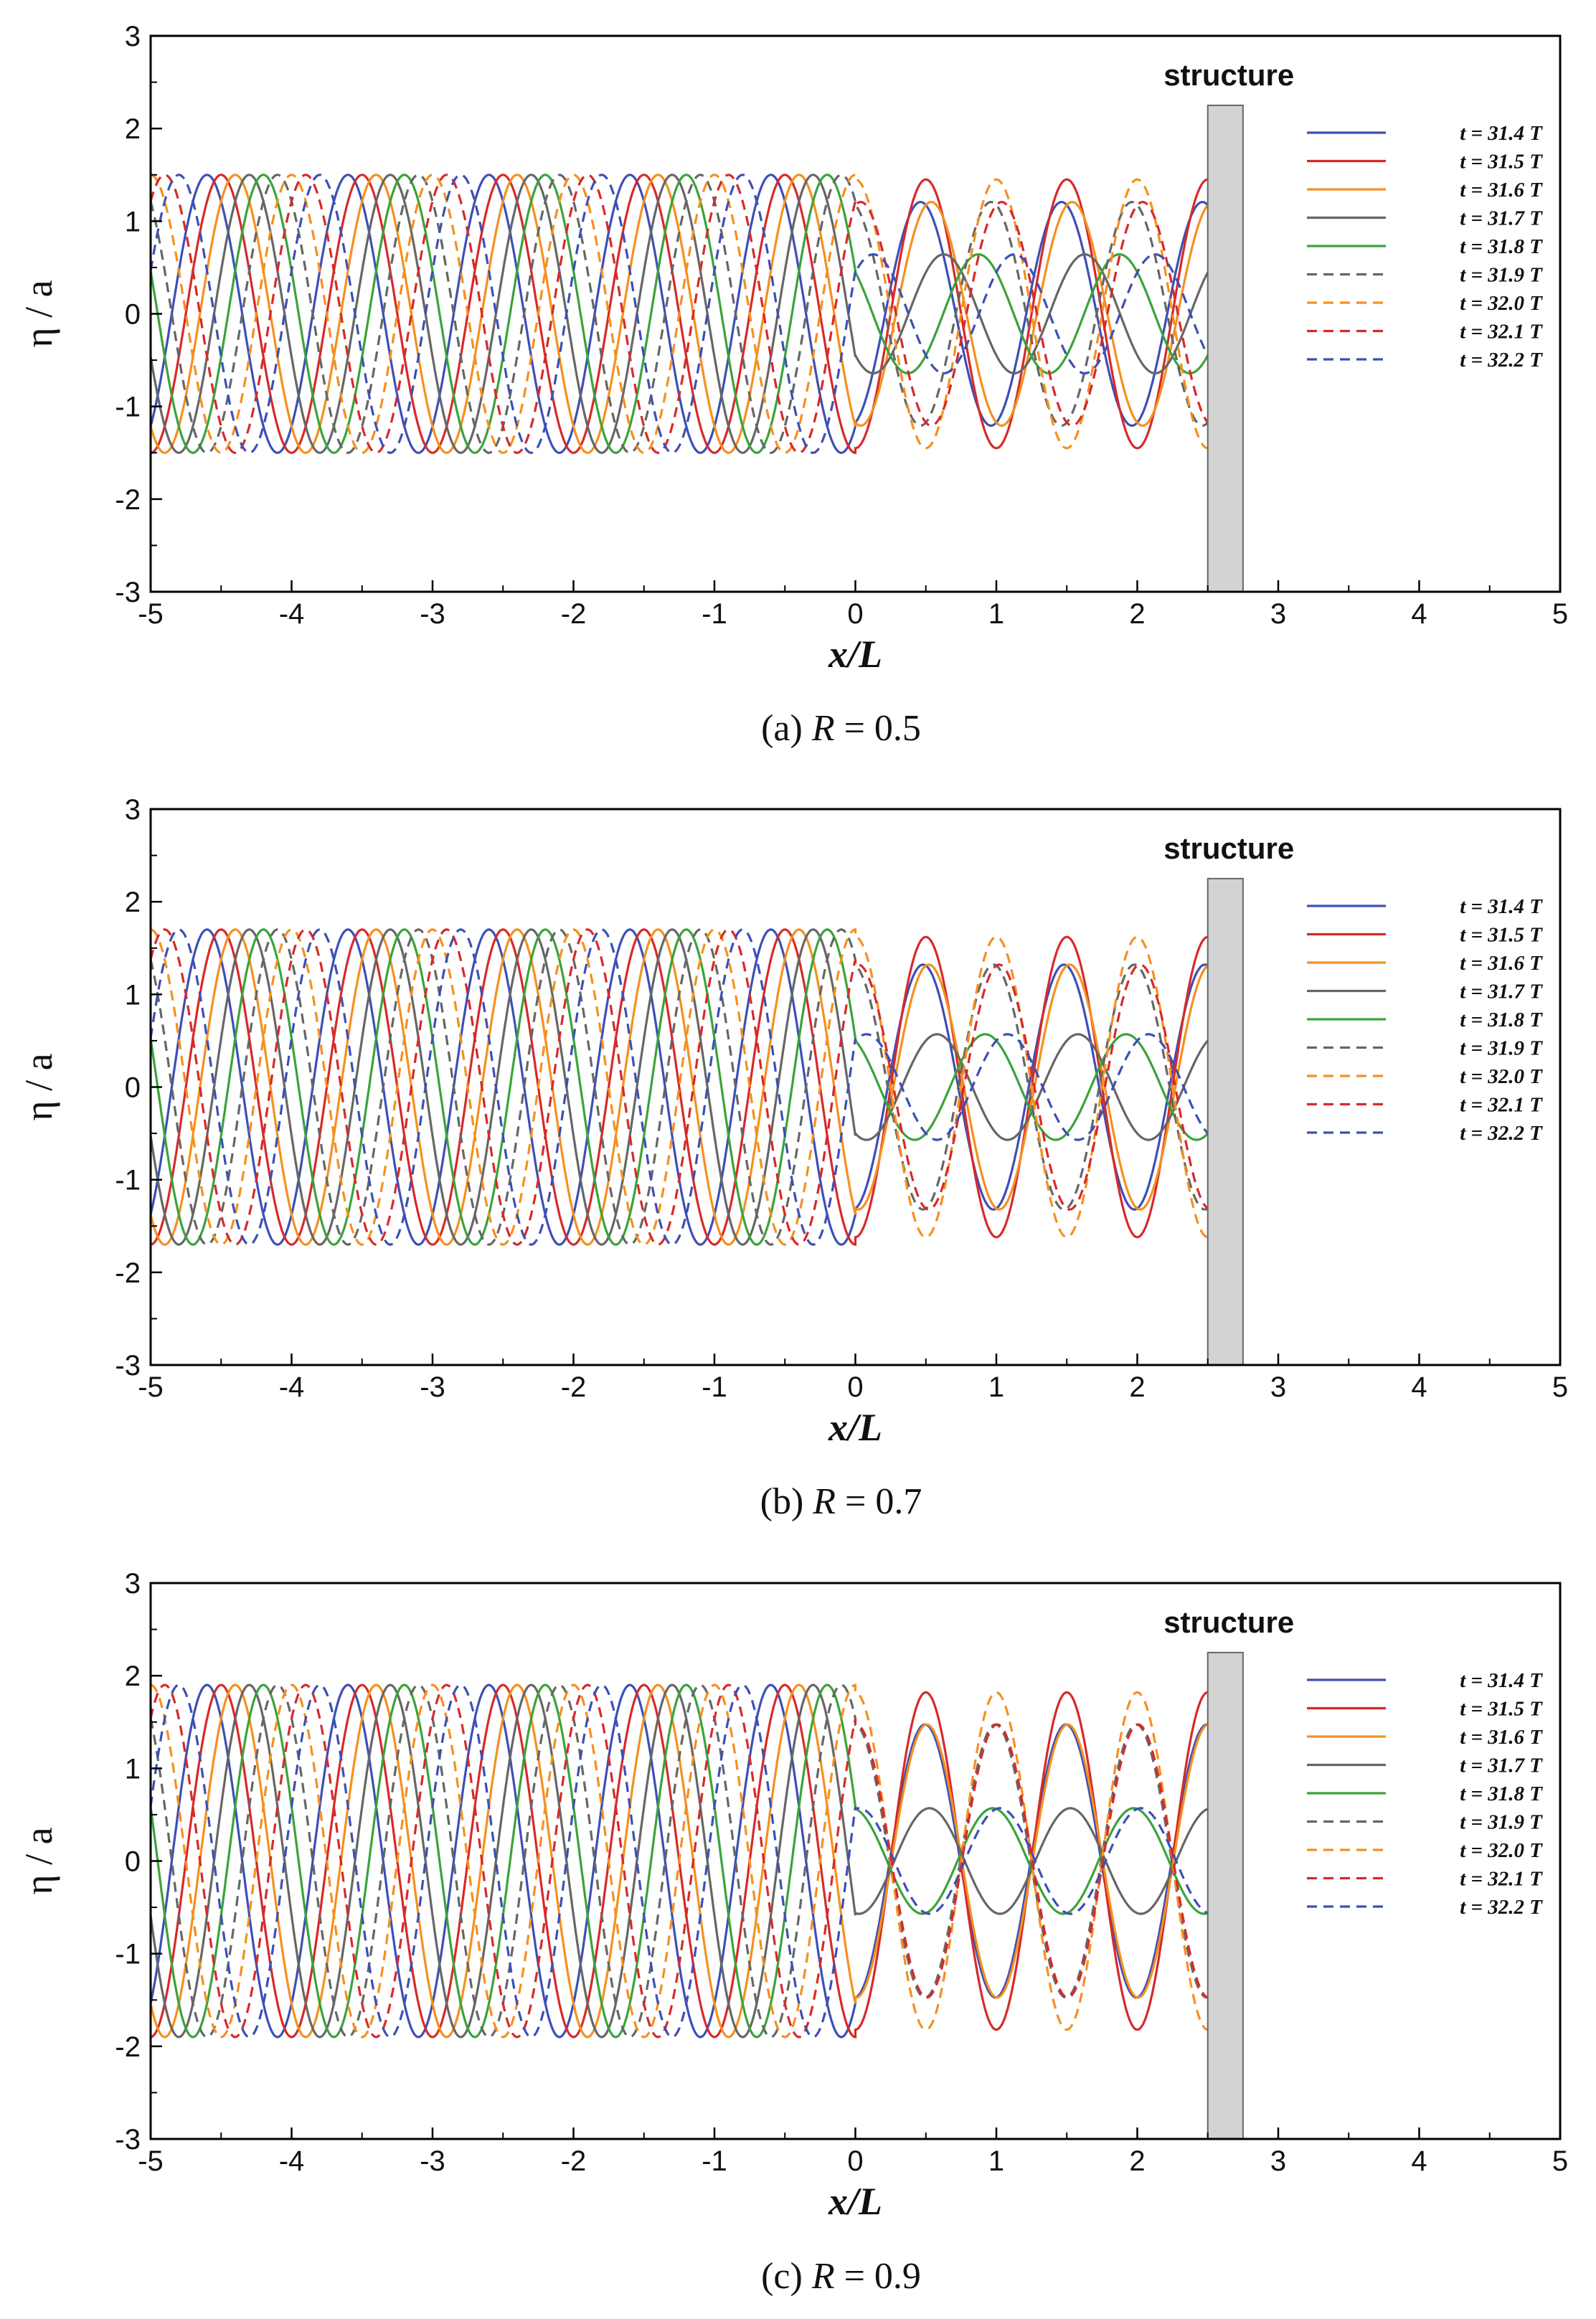  I want to click on caption-value: = 0.9, so click(878, 2276).